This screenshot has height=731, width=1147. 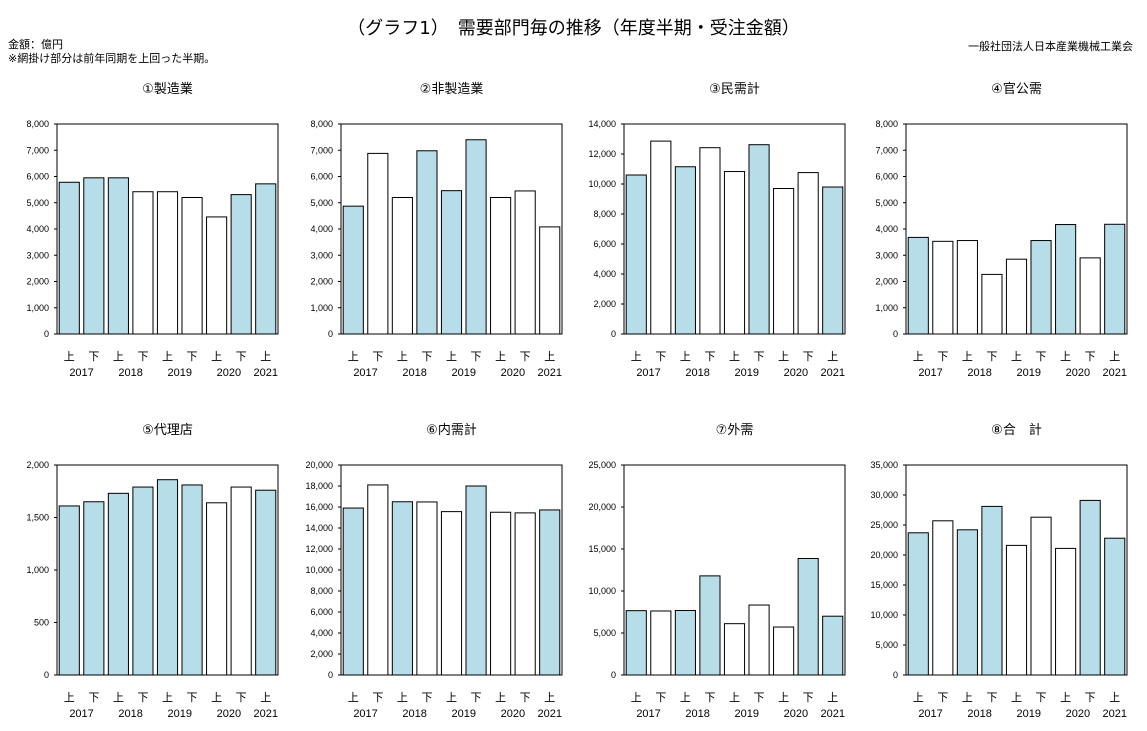 I want to click on y-tick-label: 6,000, so click(x=604, y=244).